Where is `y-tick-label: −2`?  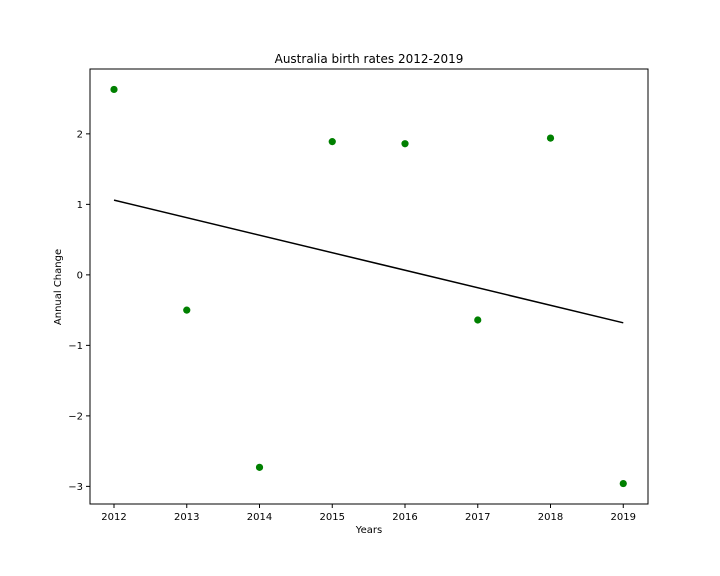
y-tick-label: −2 is located at coordinates (75, 416).